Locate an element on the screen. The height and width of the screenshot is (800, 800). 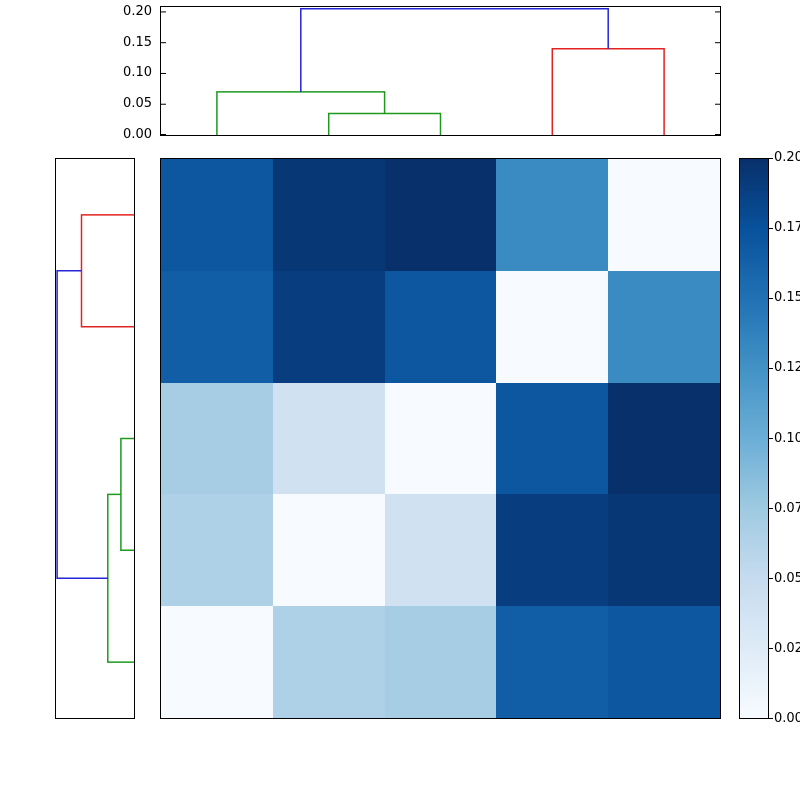
colorbar-tick-label: 0.17 is located at coordinates (787, 228).